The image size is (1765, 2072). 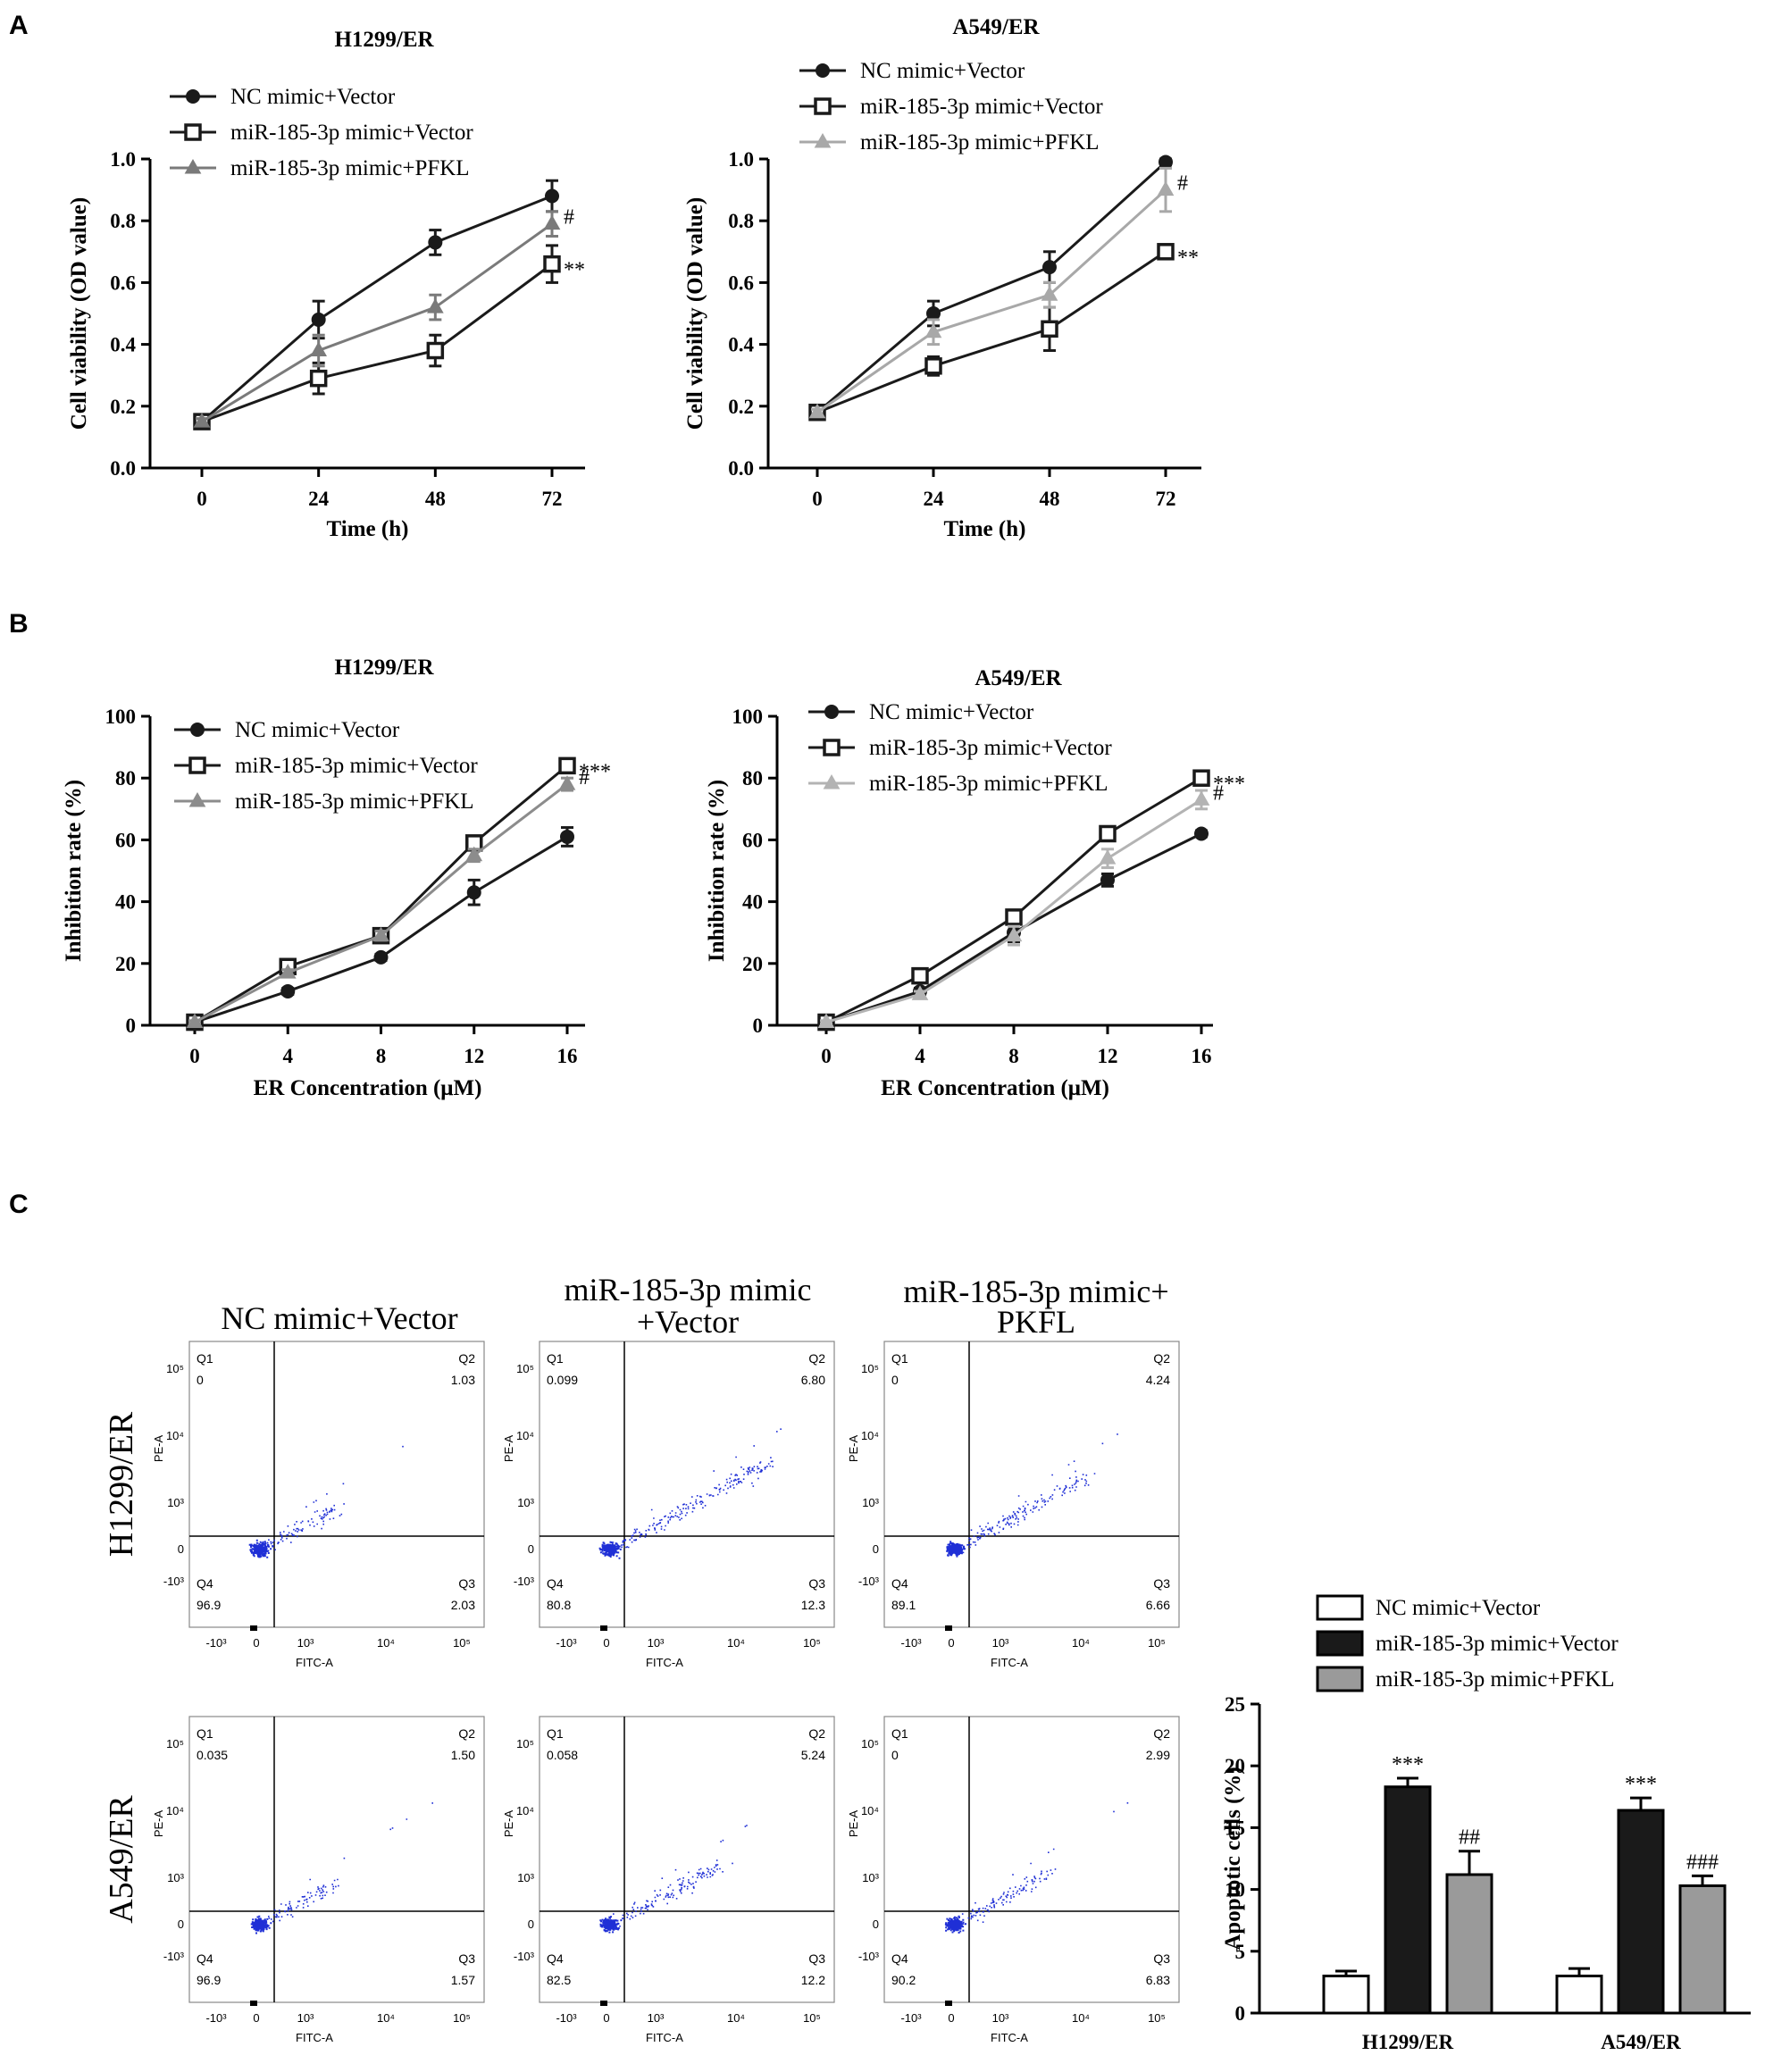 I want to click on q2-value: 1.50, so click(x=463, y=1755).